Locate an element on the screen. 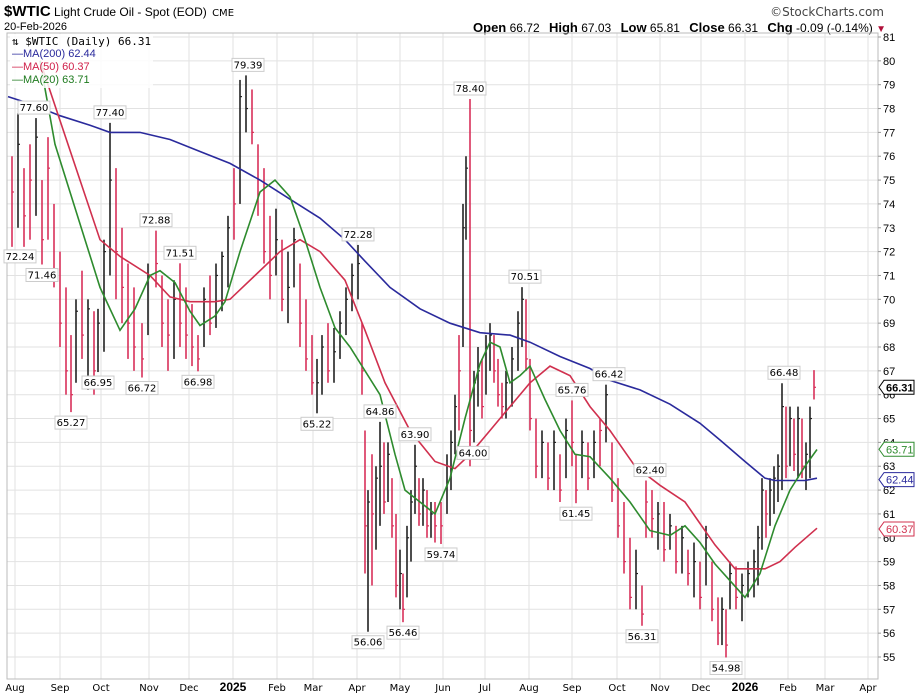 Image resolution: width=924 pixels, height=694 pixels. svg-text: 63 is located at coordinates (889, 467).